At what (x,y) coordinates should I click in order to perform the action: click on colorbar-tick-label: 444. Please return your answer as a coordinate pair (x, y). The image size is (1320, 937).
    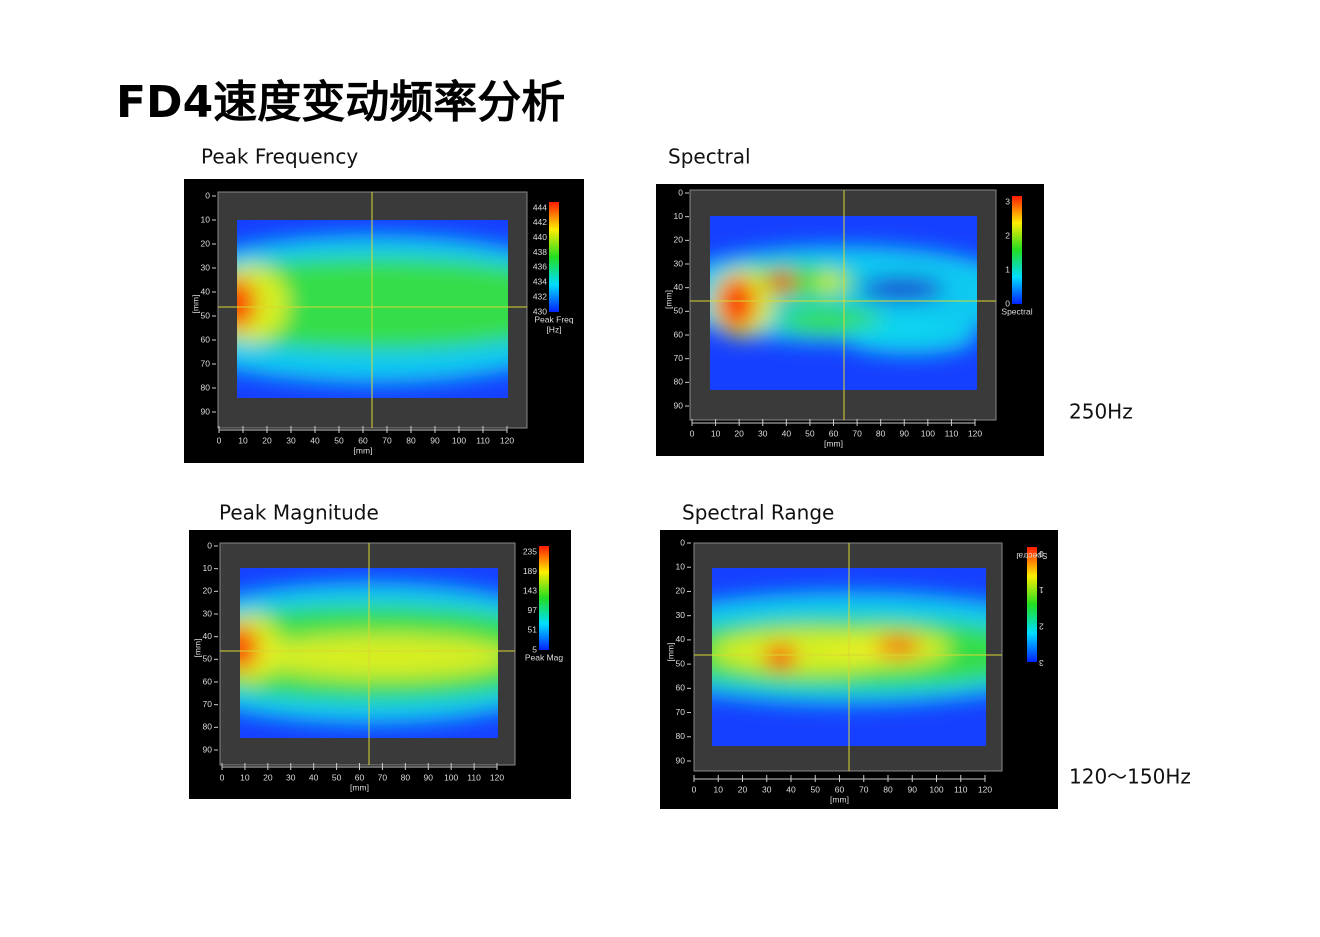
    Looking at the image, I should click on (540, 207).